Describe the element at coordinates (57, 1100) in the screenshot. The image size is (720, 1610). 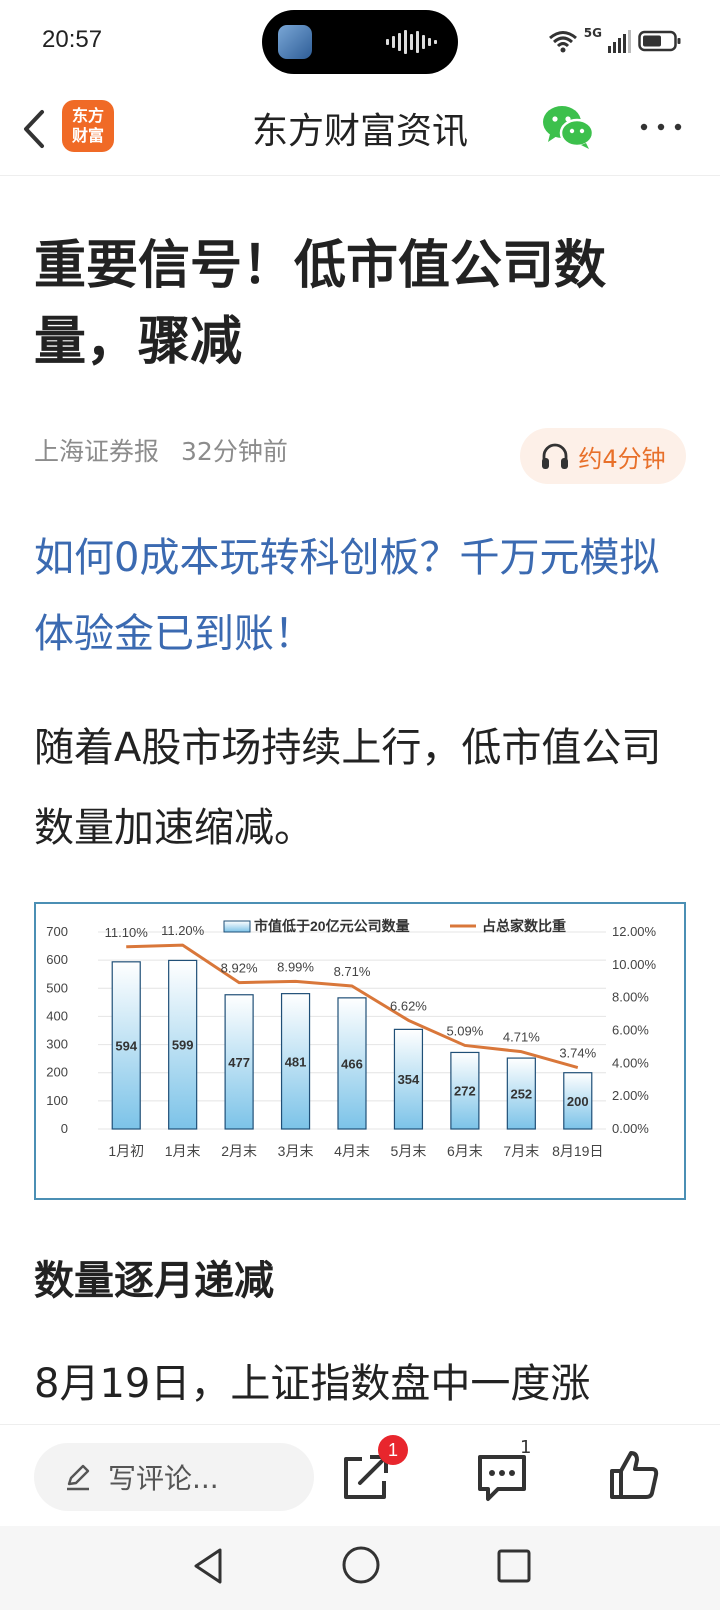
I see `chart-y-tick-label: 100` at that location.